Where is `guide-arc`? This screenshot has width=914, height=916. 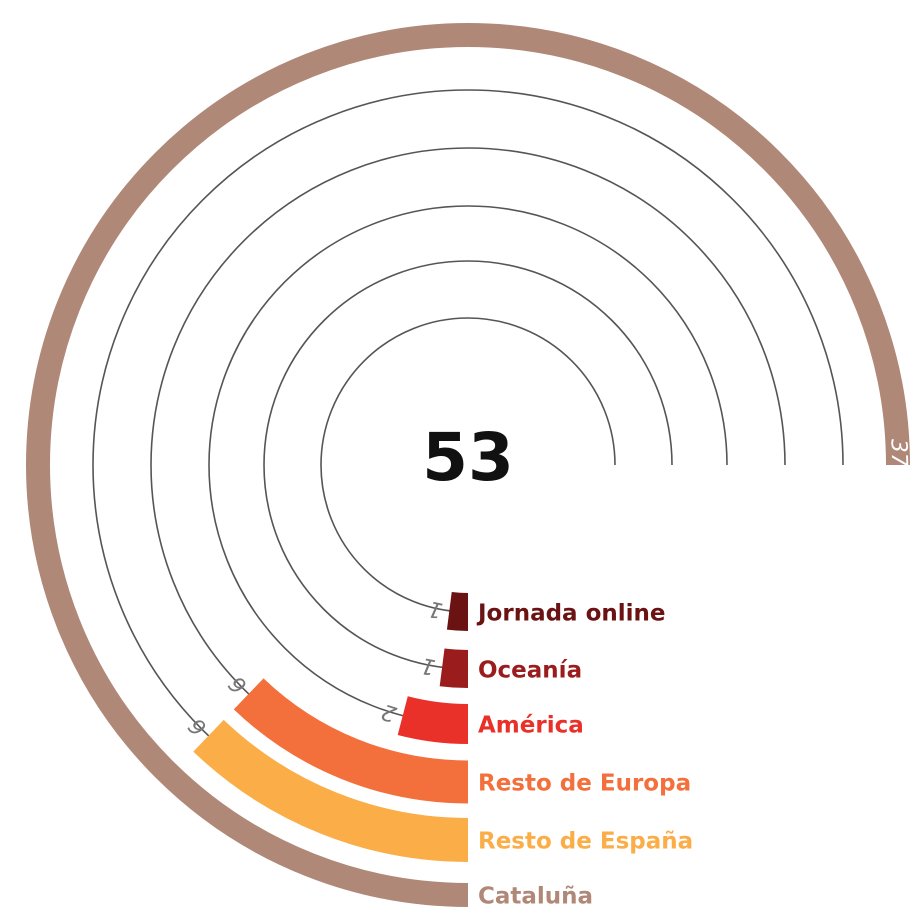 guide-arc is located at coordinates (468, 465).